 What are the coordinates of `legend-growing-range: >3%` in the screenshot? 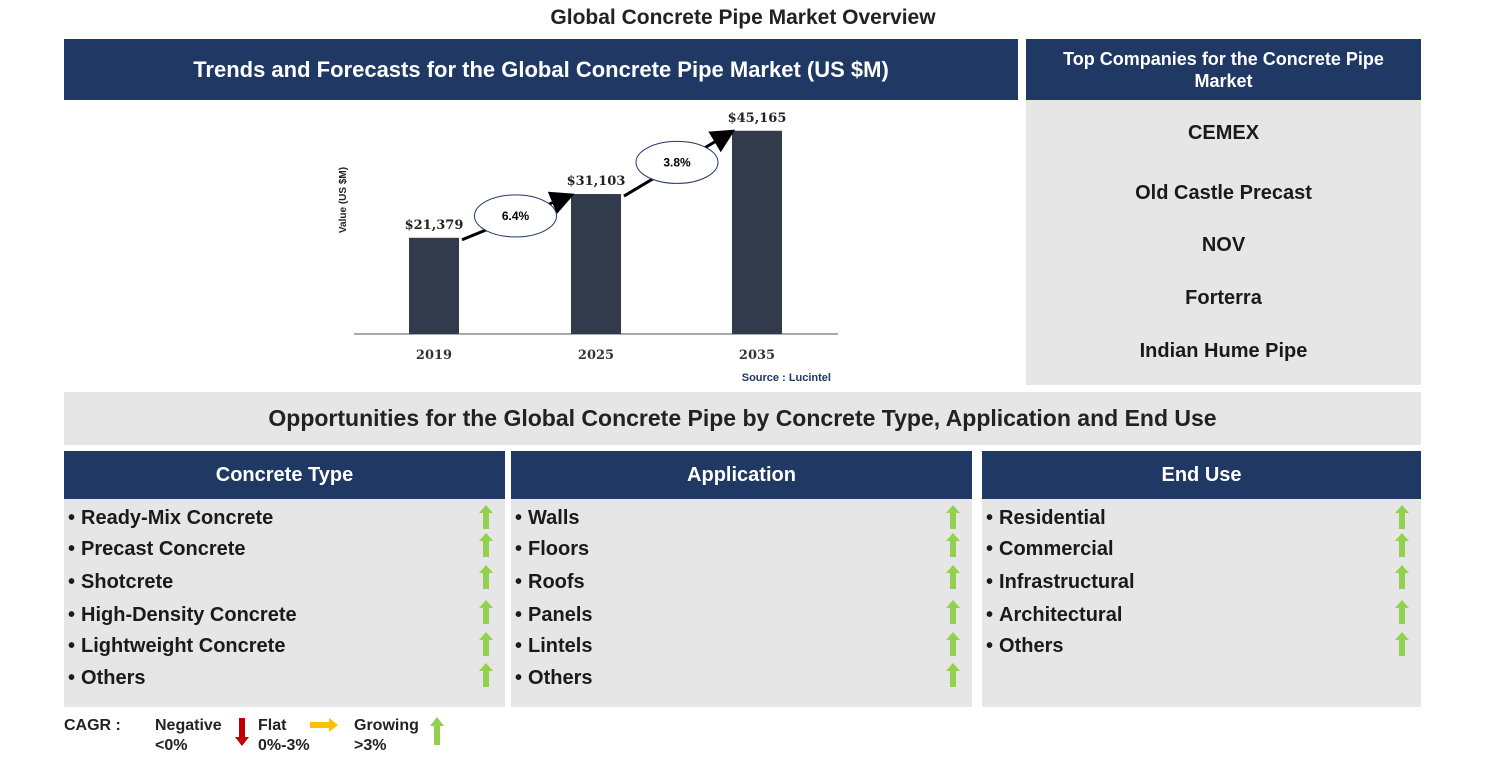 It's located at (370, 745).